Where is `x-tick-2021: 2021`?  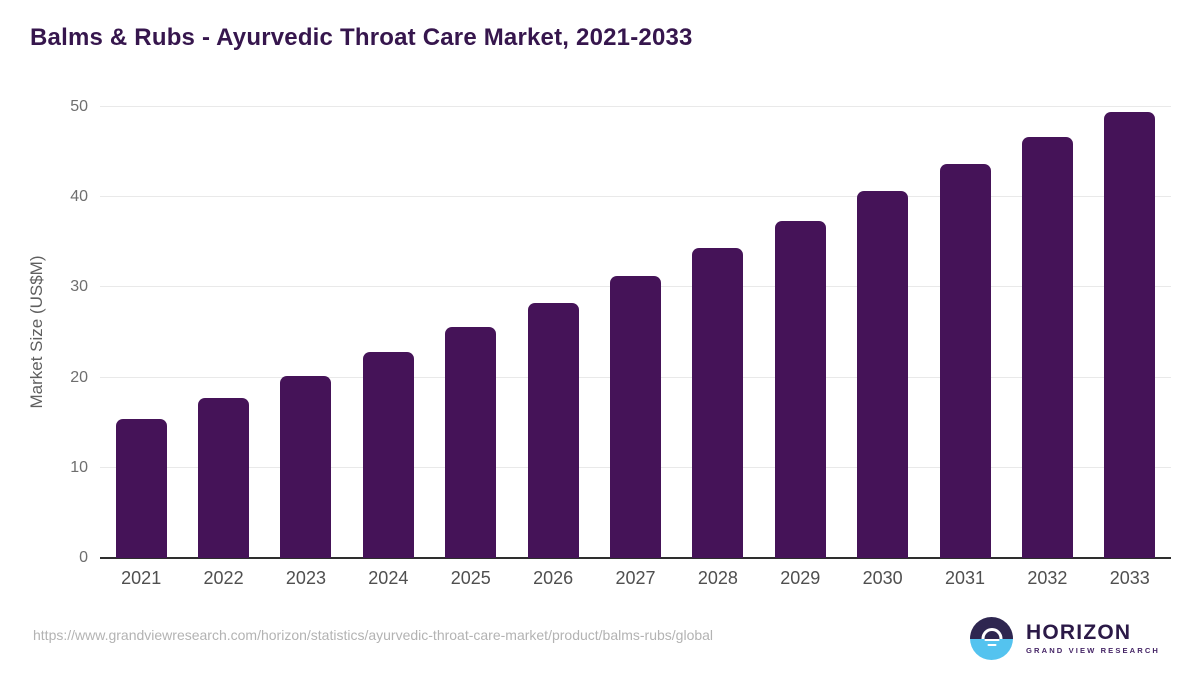
x-tick-2021: 2021 is located at coordinates (141, 578).